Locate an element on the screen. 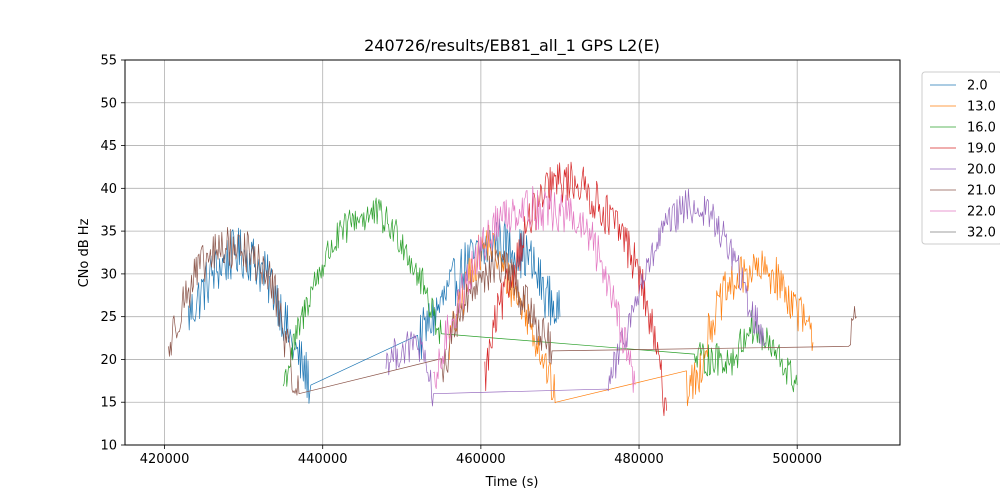  legend-box is located at coordinates (960, 158).